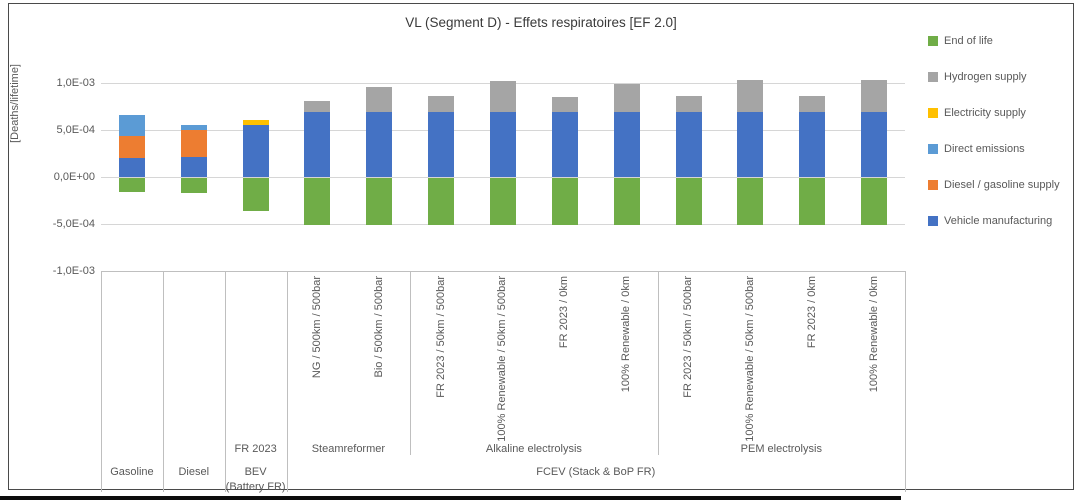  What do you see at coordinates (74, 177) in the screenshot?
I see `y-tick-label: 0,0E+00` at bounding box center [74, 177].